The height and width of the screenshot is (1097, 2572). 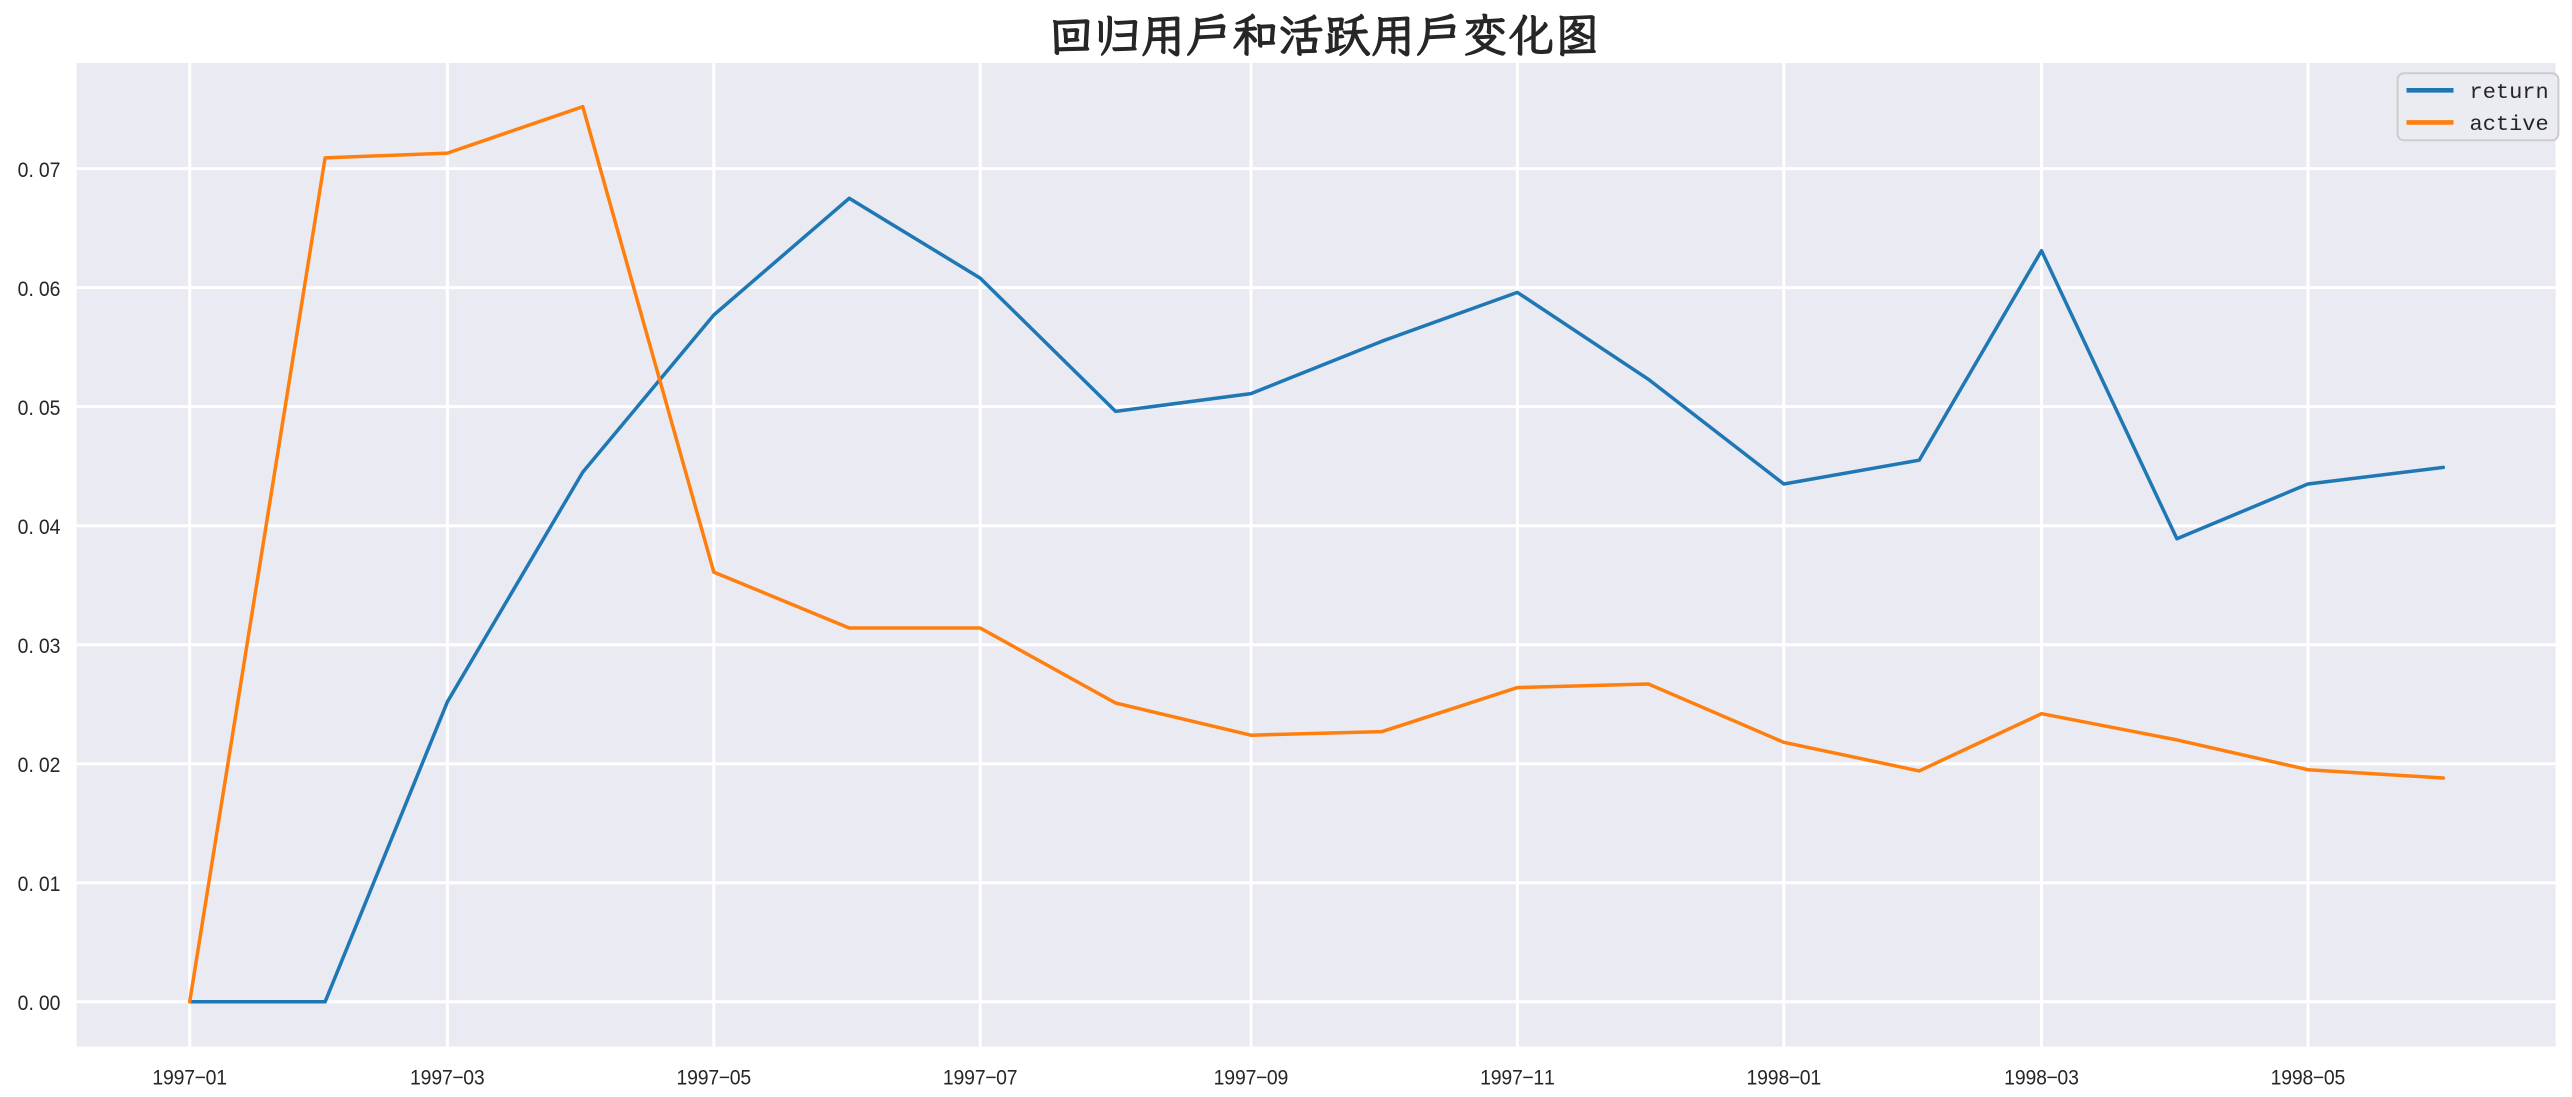 What do you see at coordinates (55, 765) in the screenshot?
I see `svg-text: 2` at bounding box center [55, 765].